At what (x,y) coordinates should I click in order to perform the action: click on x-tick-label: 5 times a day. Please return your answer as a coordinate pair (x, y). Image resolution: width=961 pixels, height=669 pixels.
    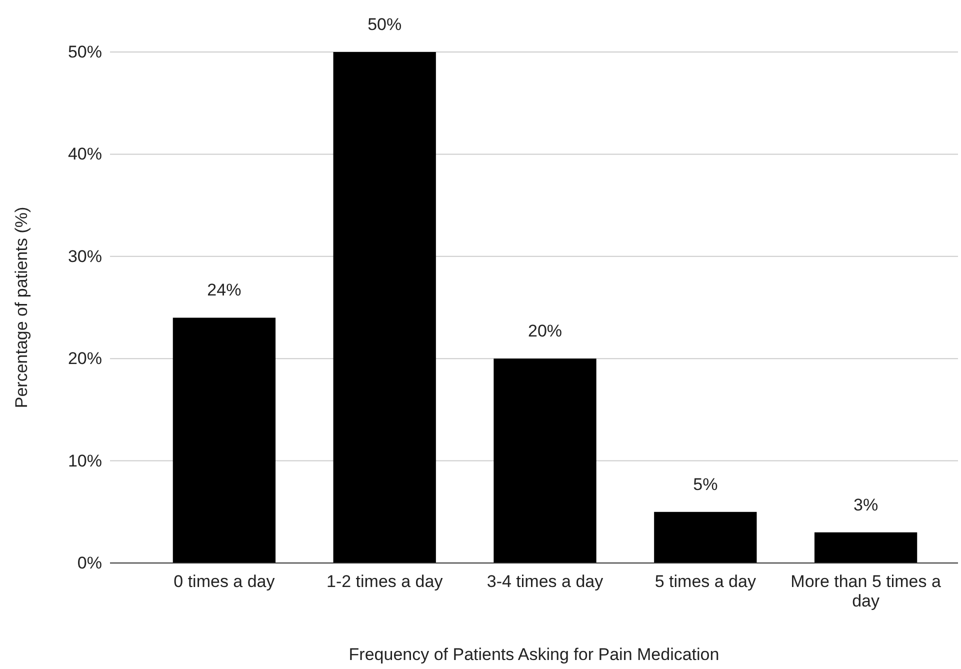
    Looking at the image, I should click on (705, 582).